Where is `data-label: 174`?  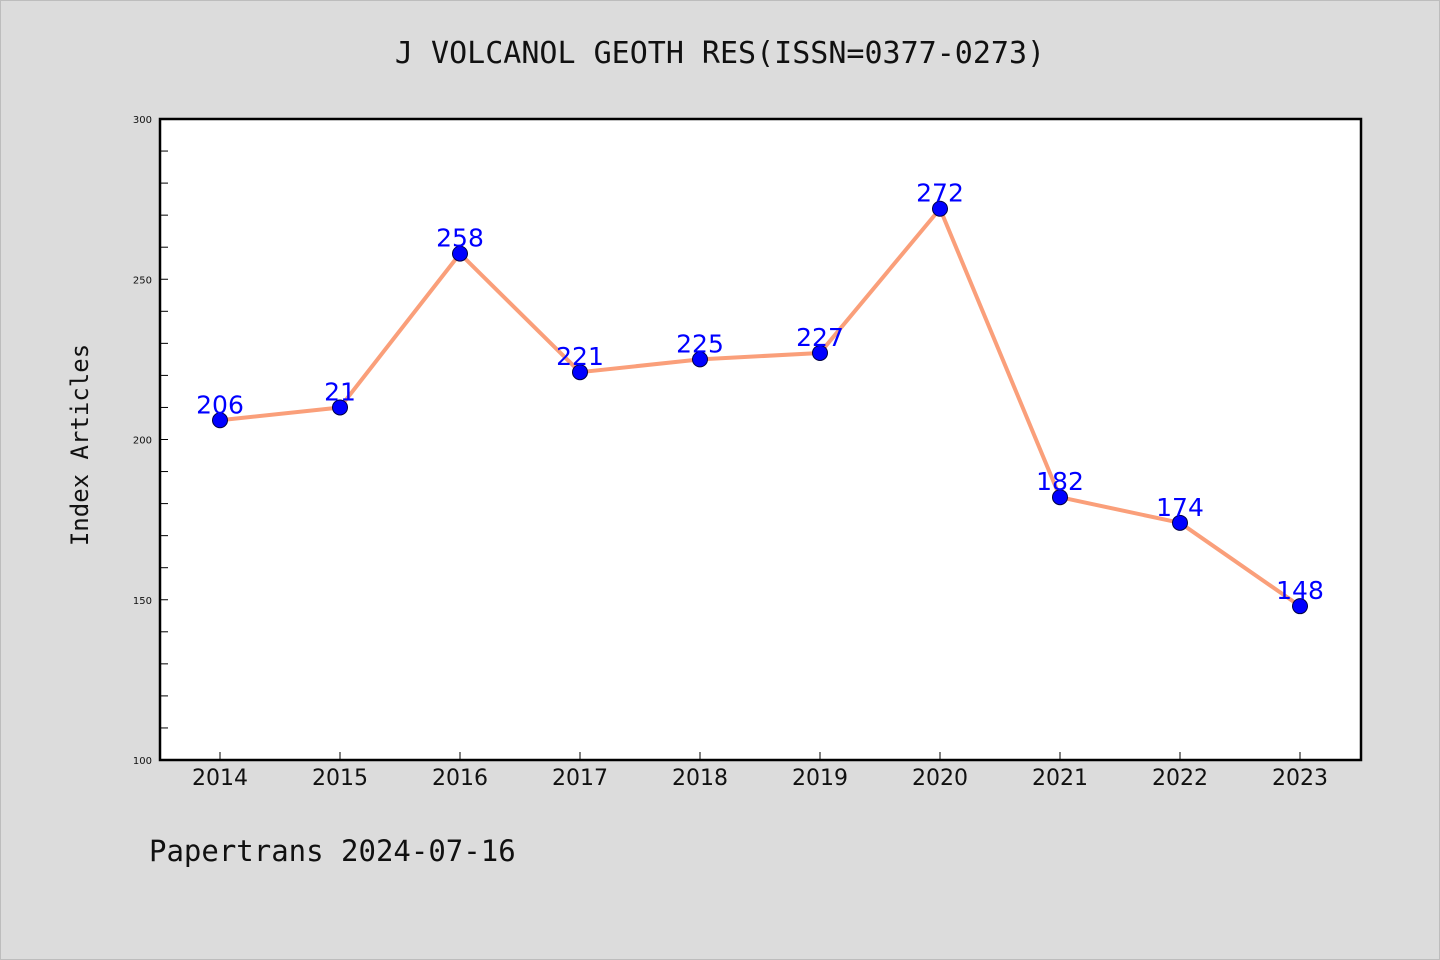 data-label: 174 is located at coordinates (1180, 507).